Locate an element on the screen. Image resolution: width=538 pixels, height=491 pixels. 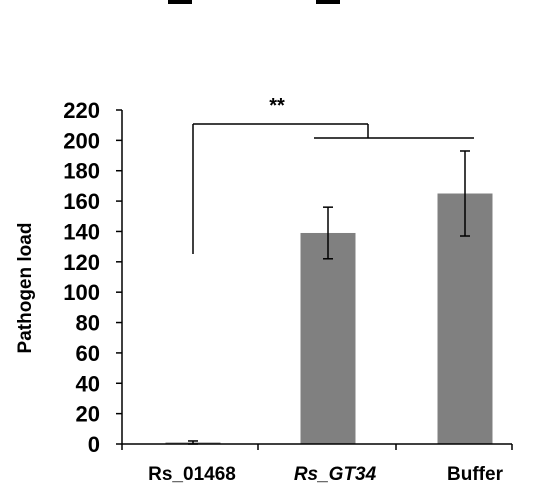
x-tick-label: Rs_01468 is located at coordinates (192, 474).